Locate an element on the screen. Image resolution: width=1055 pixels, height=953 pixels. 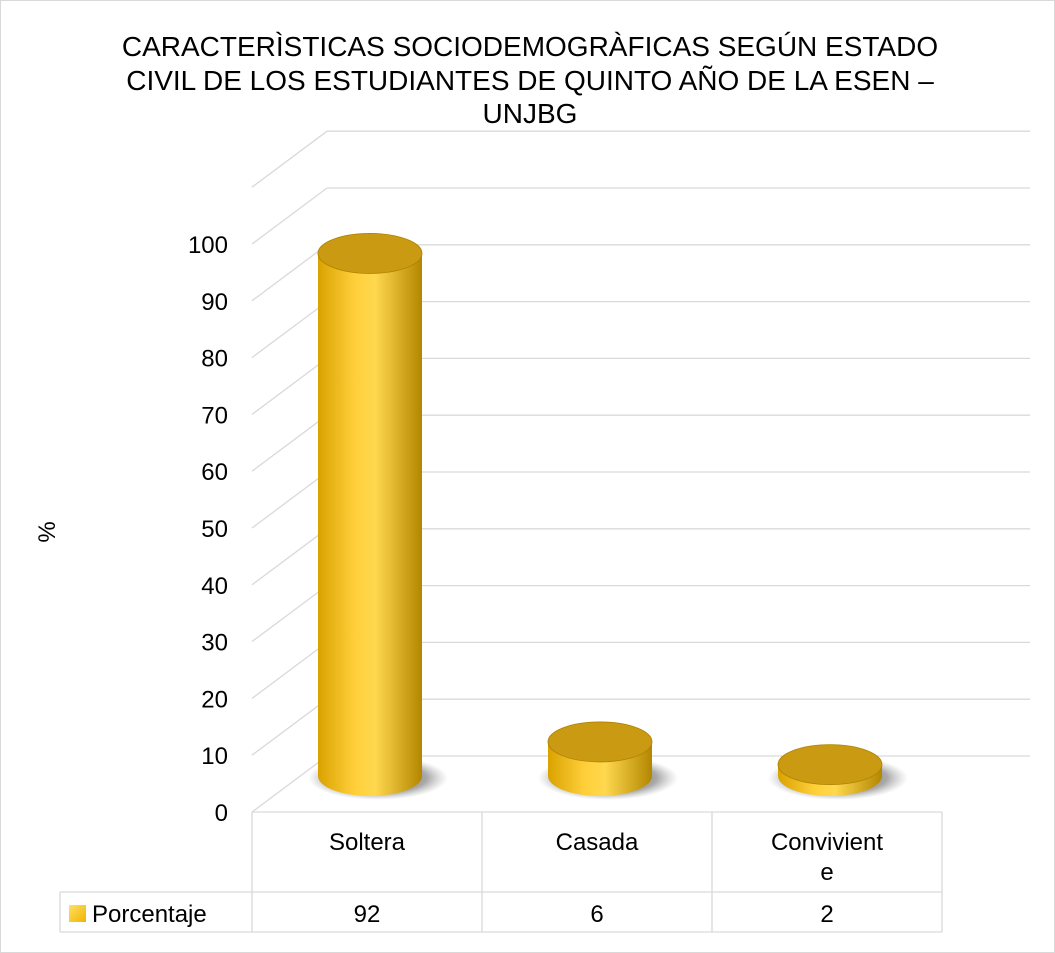
y-axis: 0 10 20 30 40 50 60 70 80 90 100 is located at coordinates (208, 529).